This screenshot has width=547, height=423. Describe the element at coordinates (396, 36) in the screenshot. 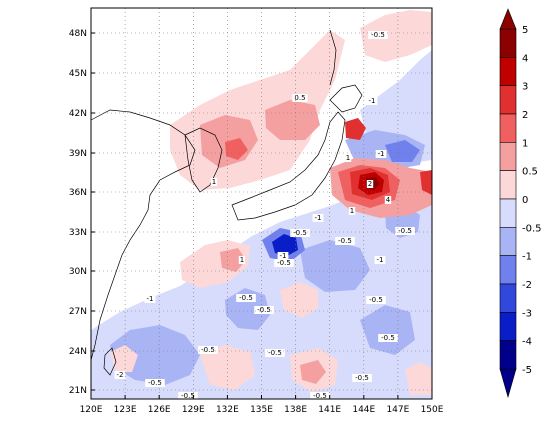

I see `light-red-northeast` at that location.